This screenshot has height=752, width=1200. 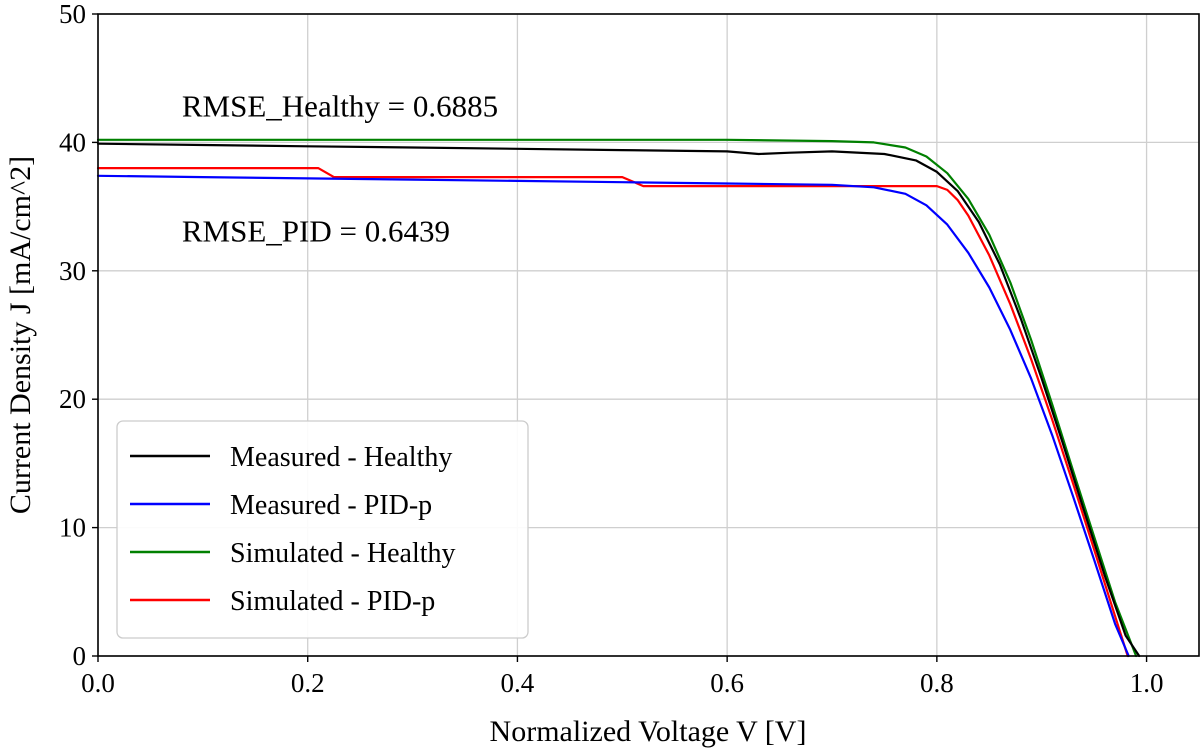 What do you see at coordinates (316, 230) in the screenshot?
I see `rmse-pid-annotation: RMSE_PID = 0.6439` at bounding box center [316, 230].